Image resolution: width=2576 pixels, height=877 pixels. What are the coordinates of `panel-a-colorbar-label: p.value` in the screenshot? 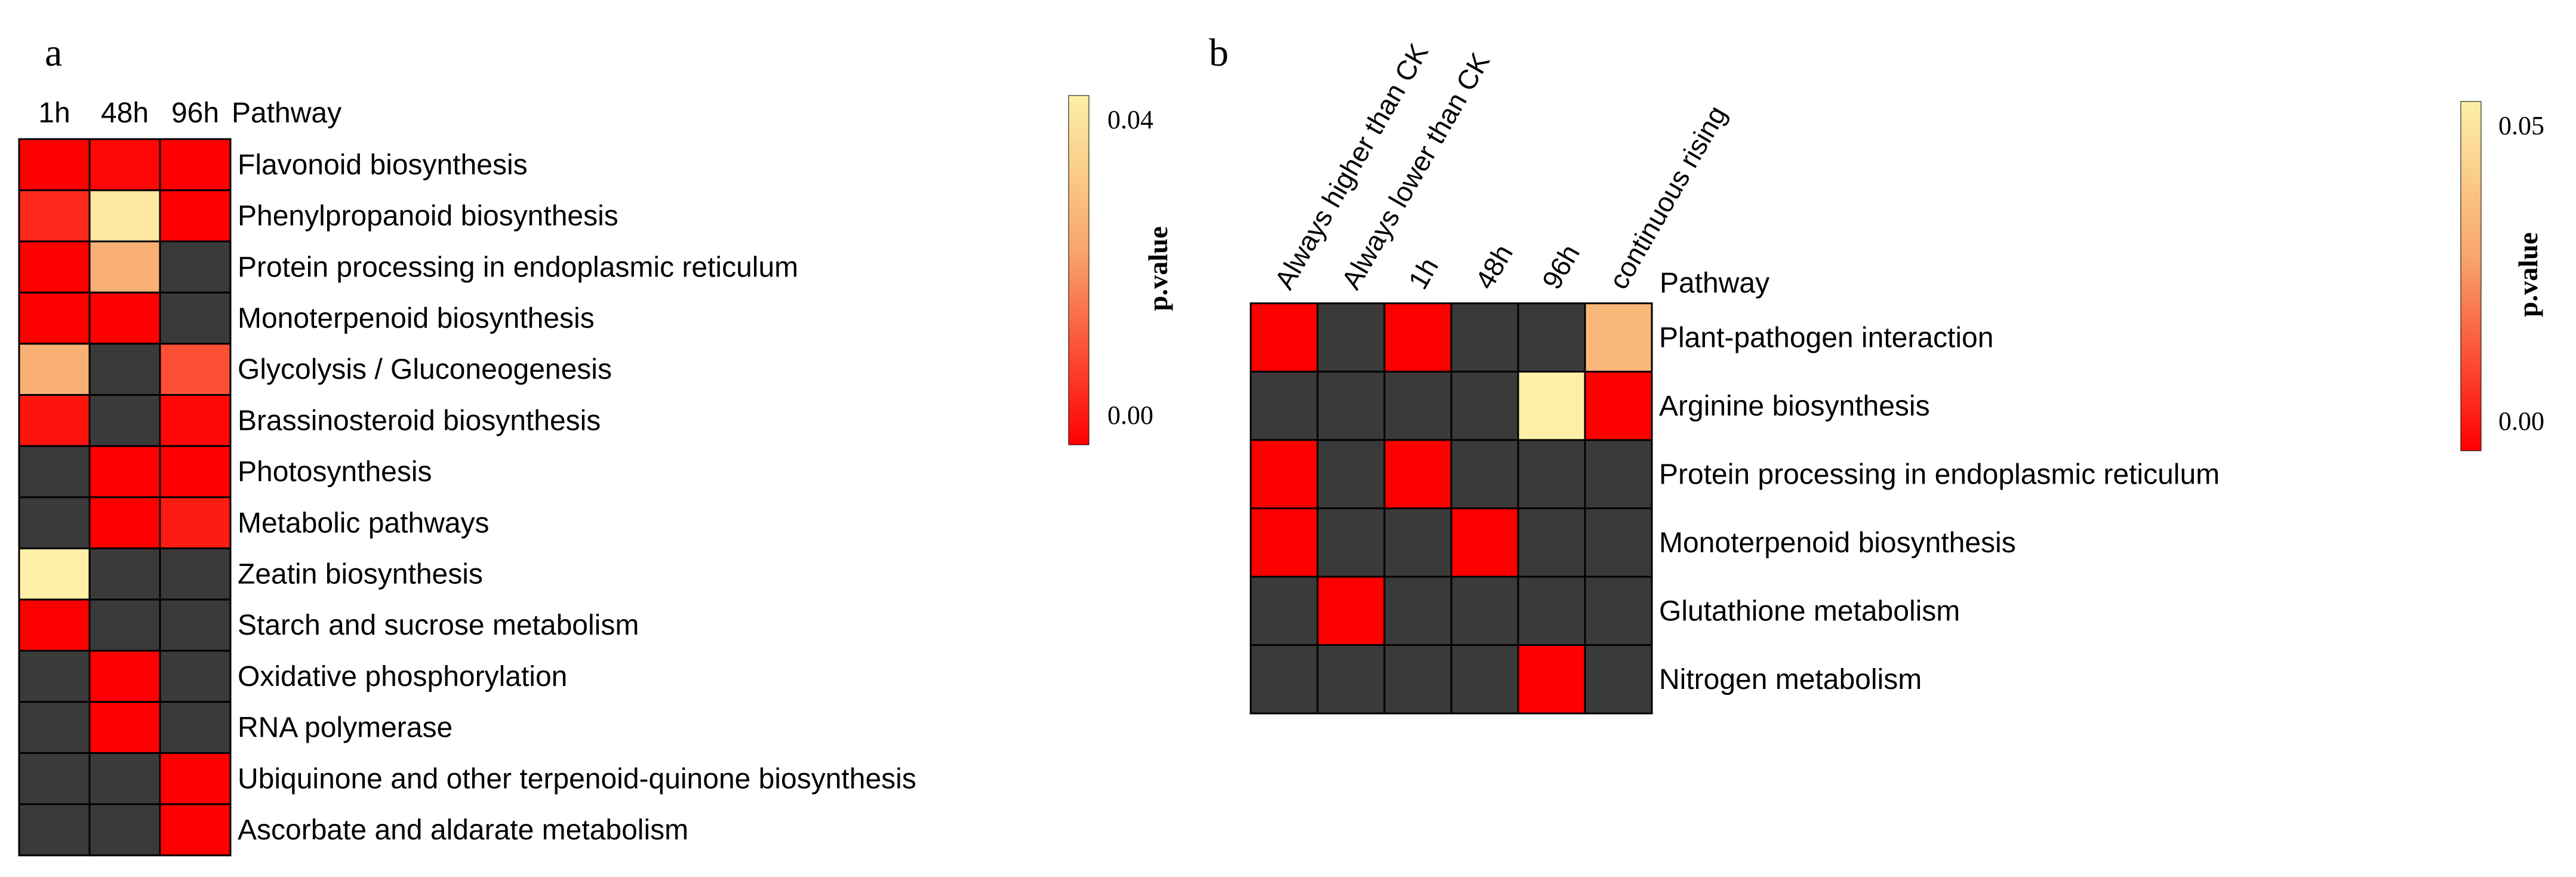 It's located at (1158, 268).